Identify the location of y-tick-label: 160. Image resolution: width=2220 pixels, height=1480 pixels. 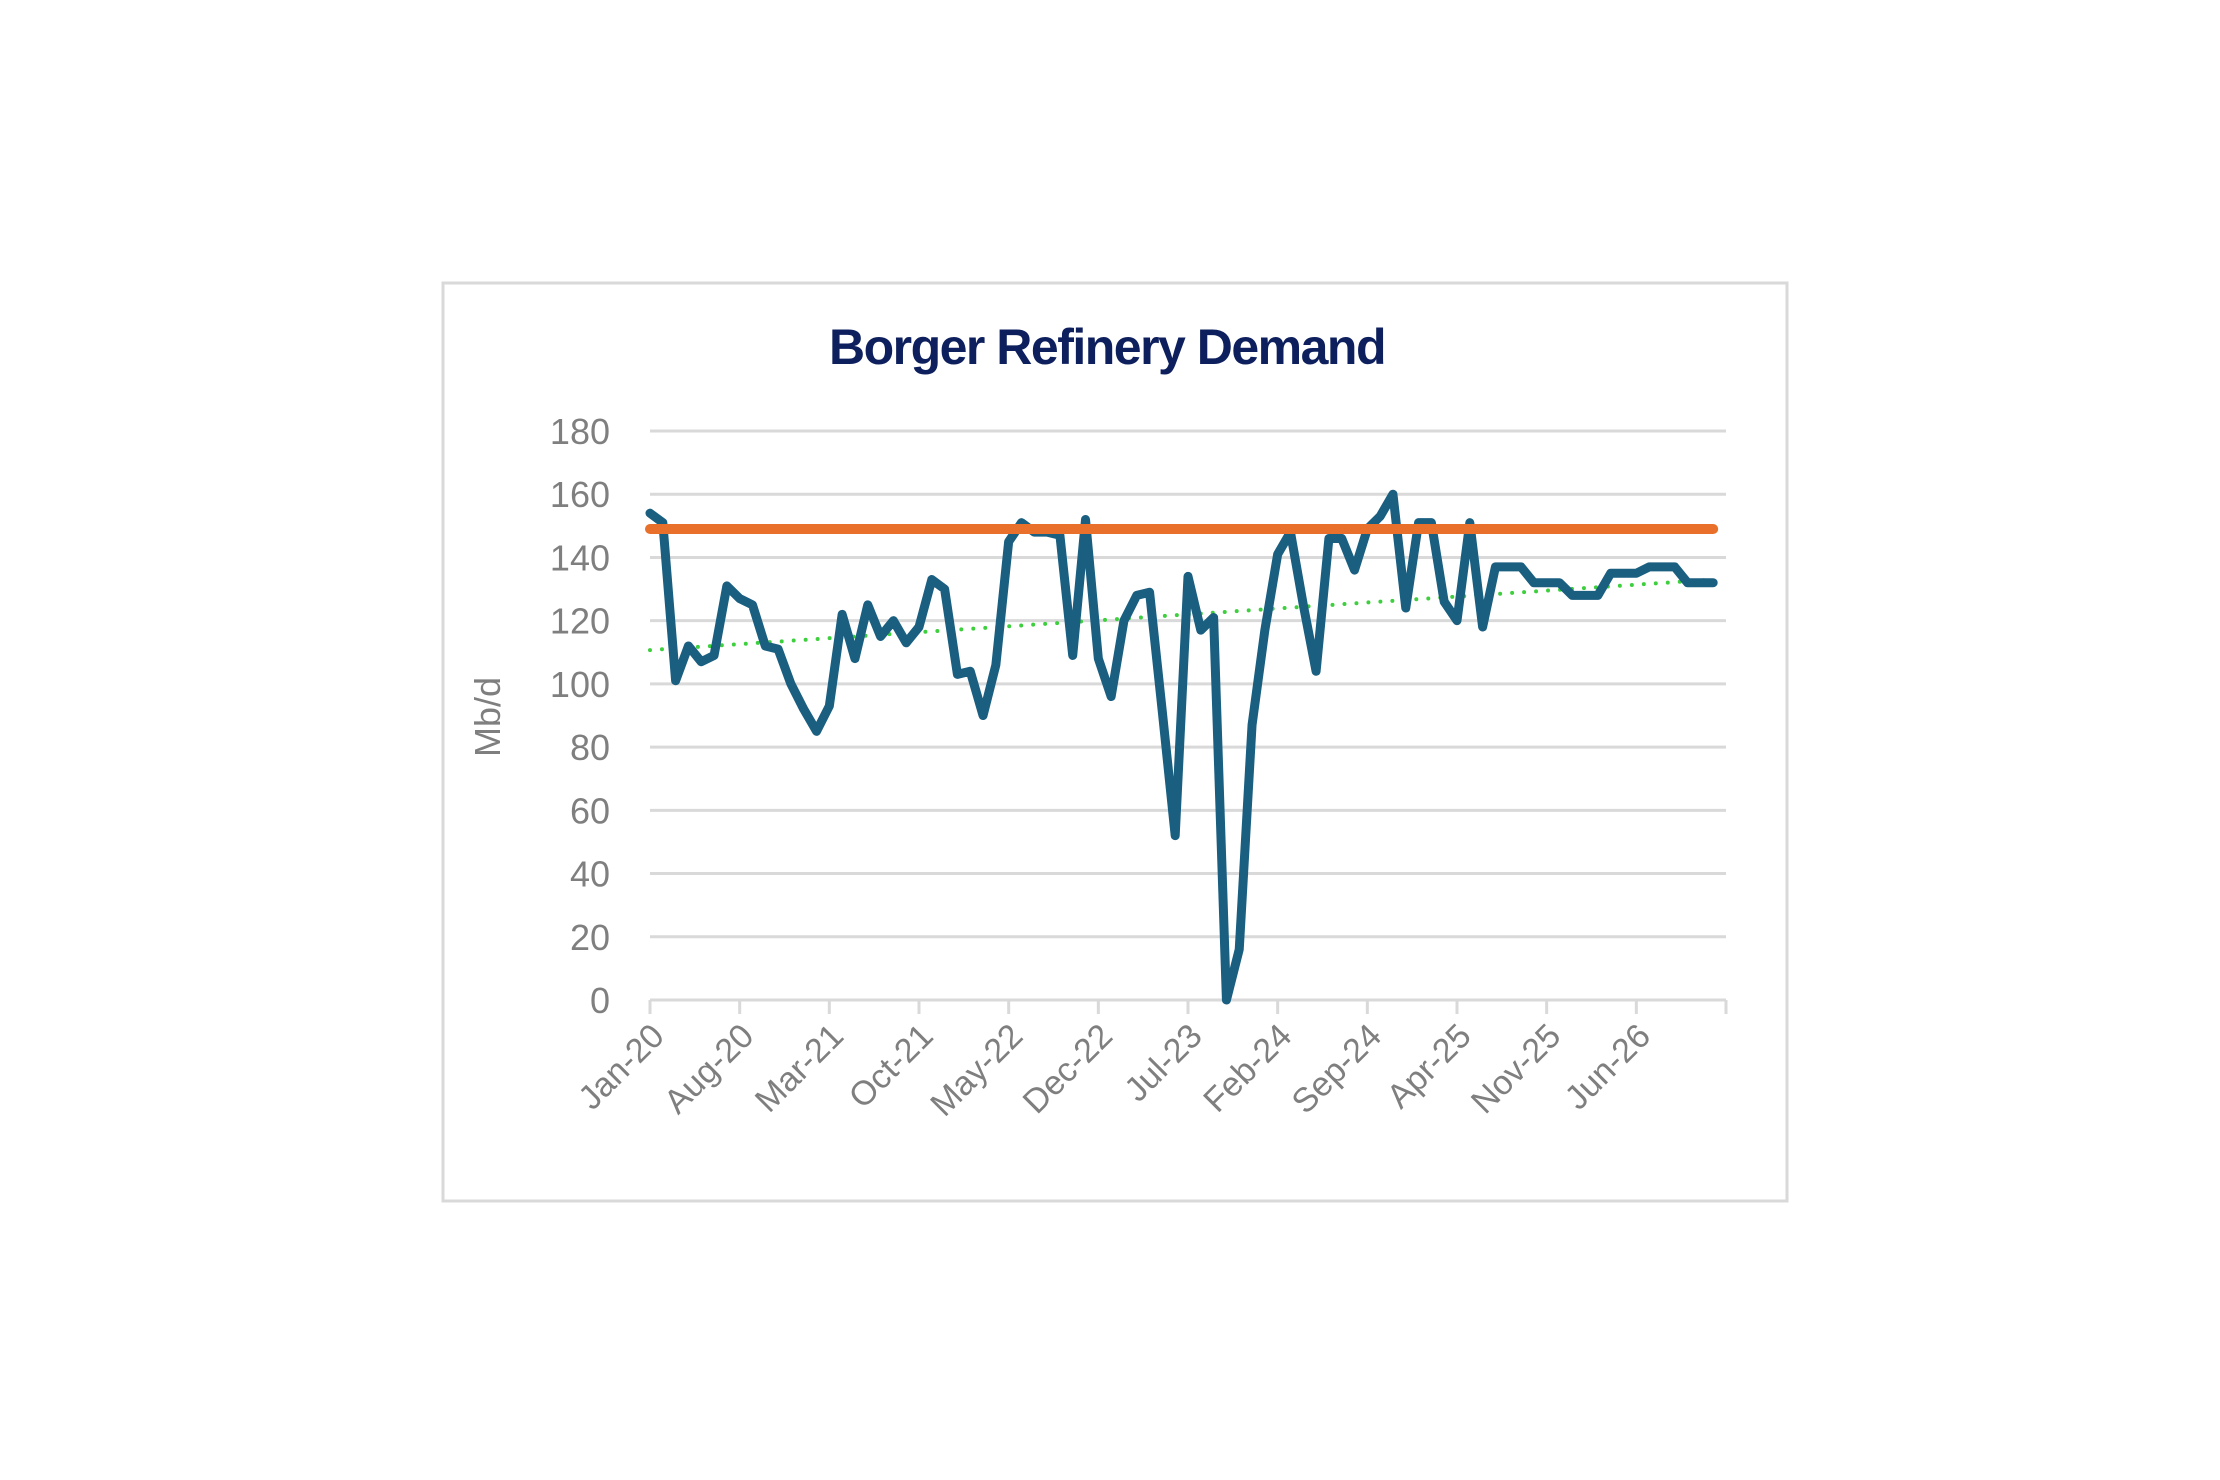
(580, 494).